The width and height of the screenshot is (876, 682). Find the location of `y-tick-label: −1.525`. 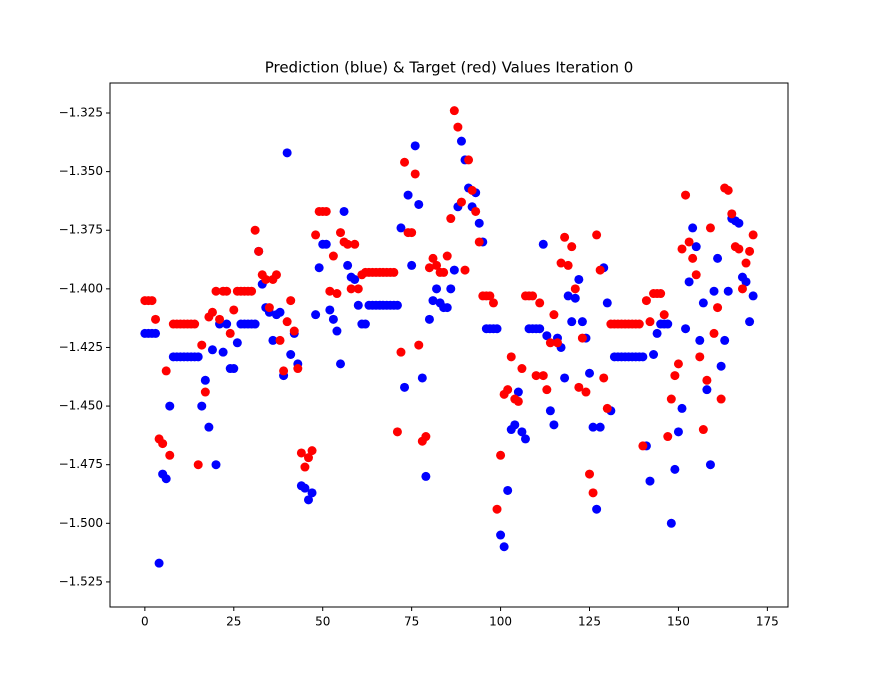

y-tick-label: −1.525 is located at coordinates (81, 581).